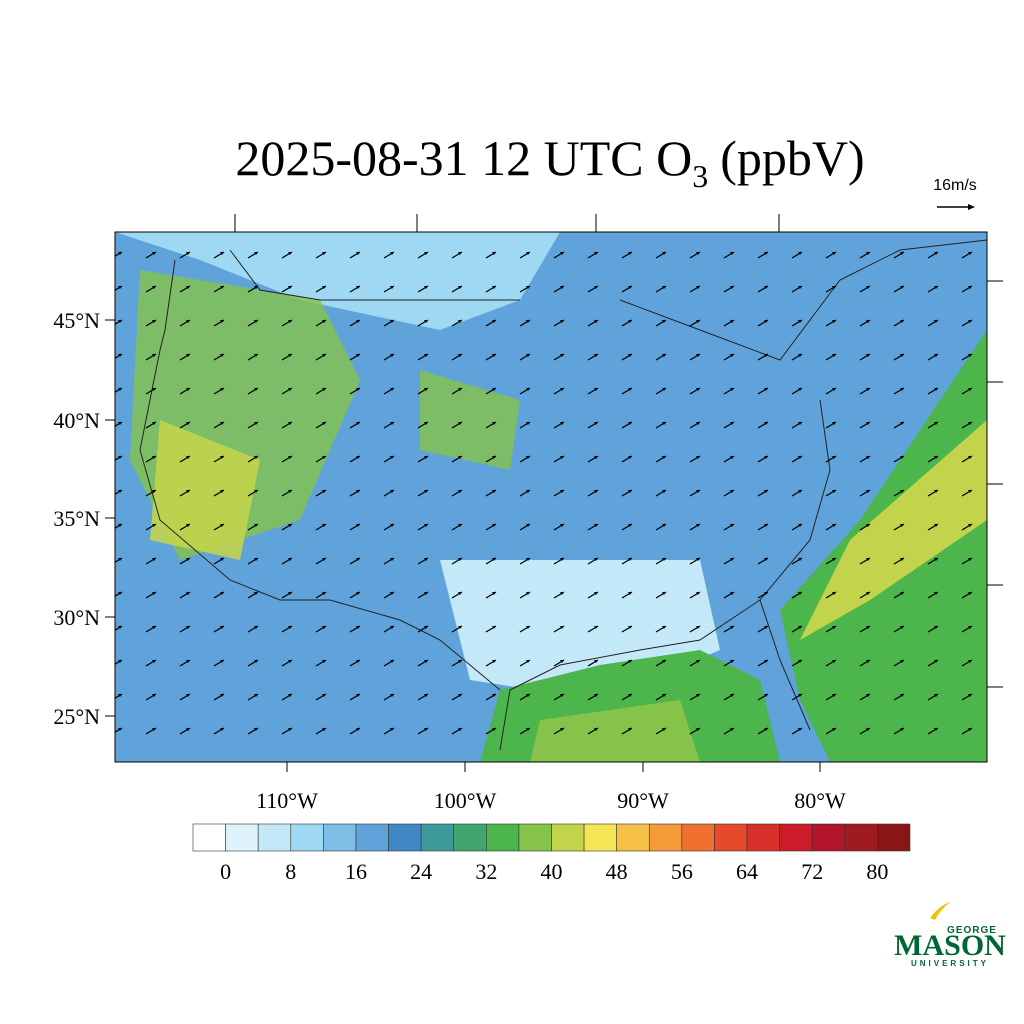 The image size is (1024, 1024). What do you see at coordinates (643, 800) in the screenshot?
I see `lon-label: 90°W` at bounding box center [643, 800].